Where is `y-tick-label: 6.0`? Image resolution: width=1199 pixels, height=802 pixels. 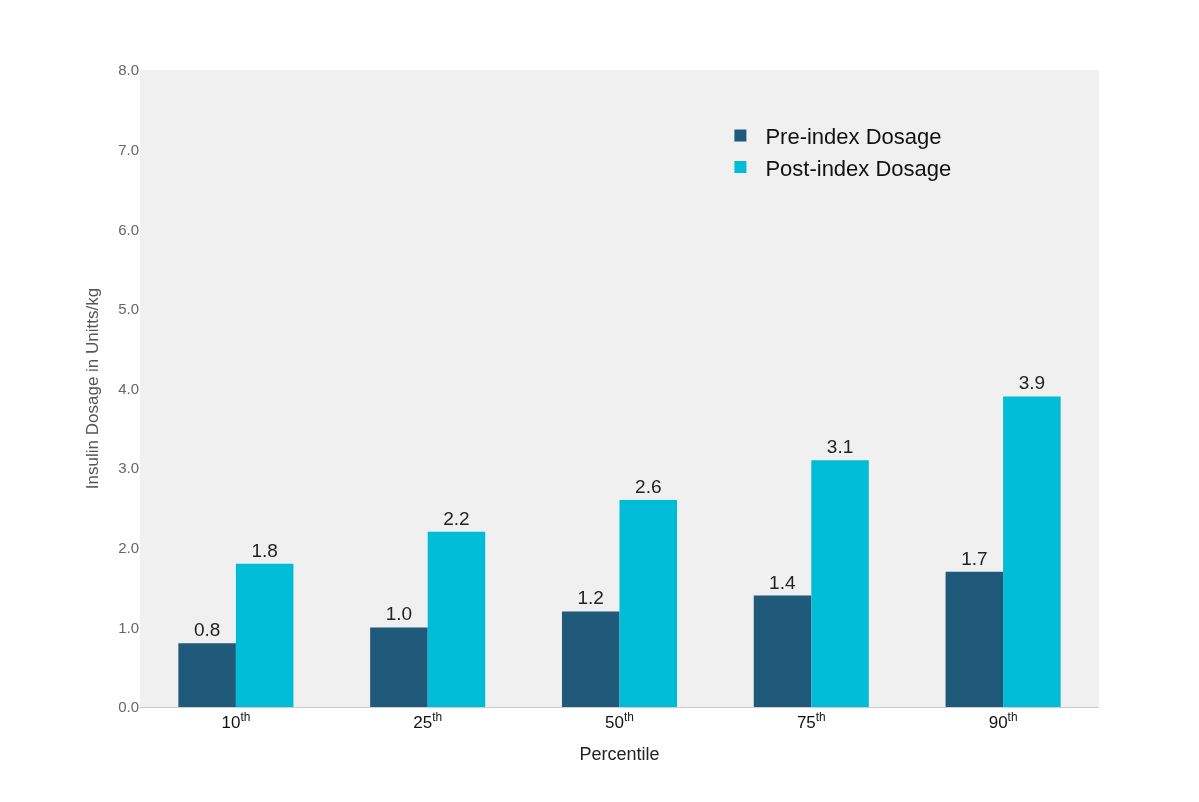
y-tick-label: 6.0 is located at coordinates (128, 229).